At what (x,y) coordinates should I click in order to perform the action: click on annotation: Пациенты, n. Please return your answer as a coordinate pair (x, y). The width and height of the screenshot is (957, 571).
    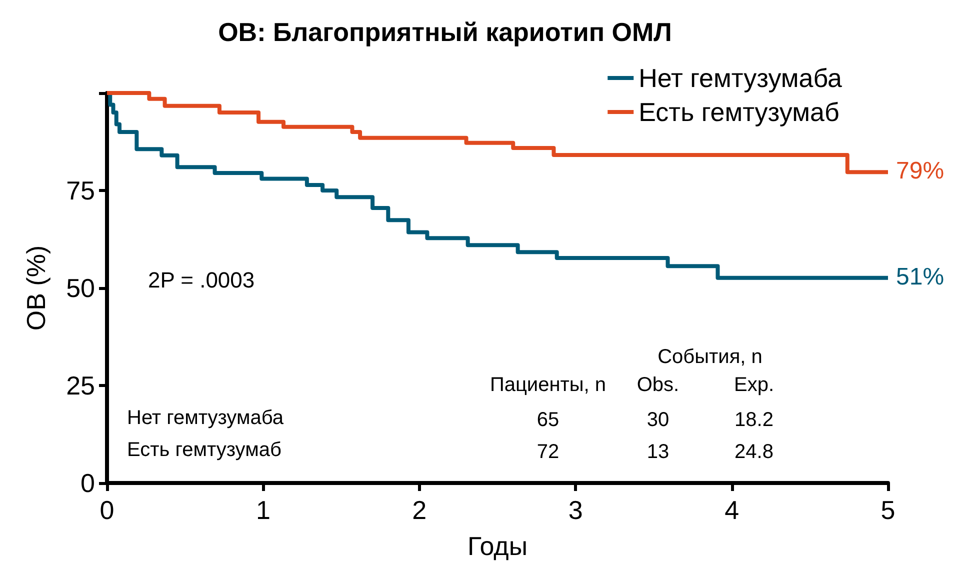
    Looking at the image, I should click on (548, 385).